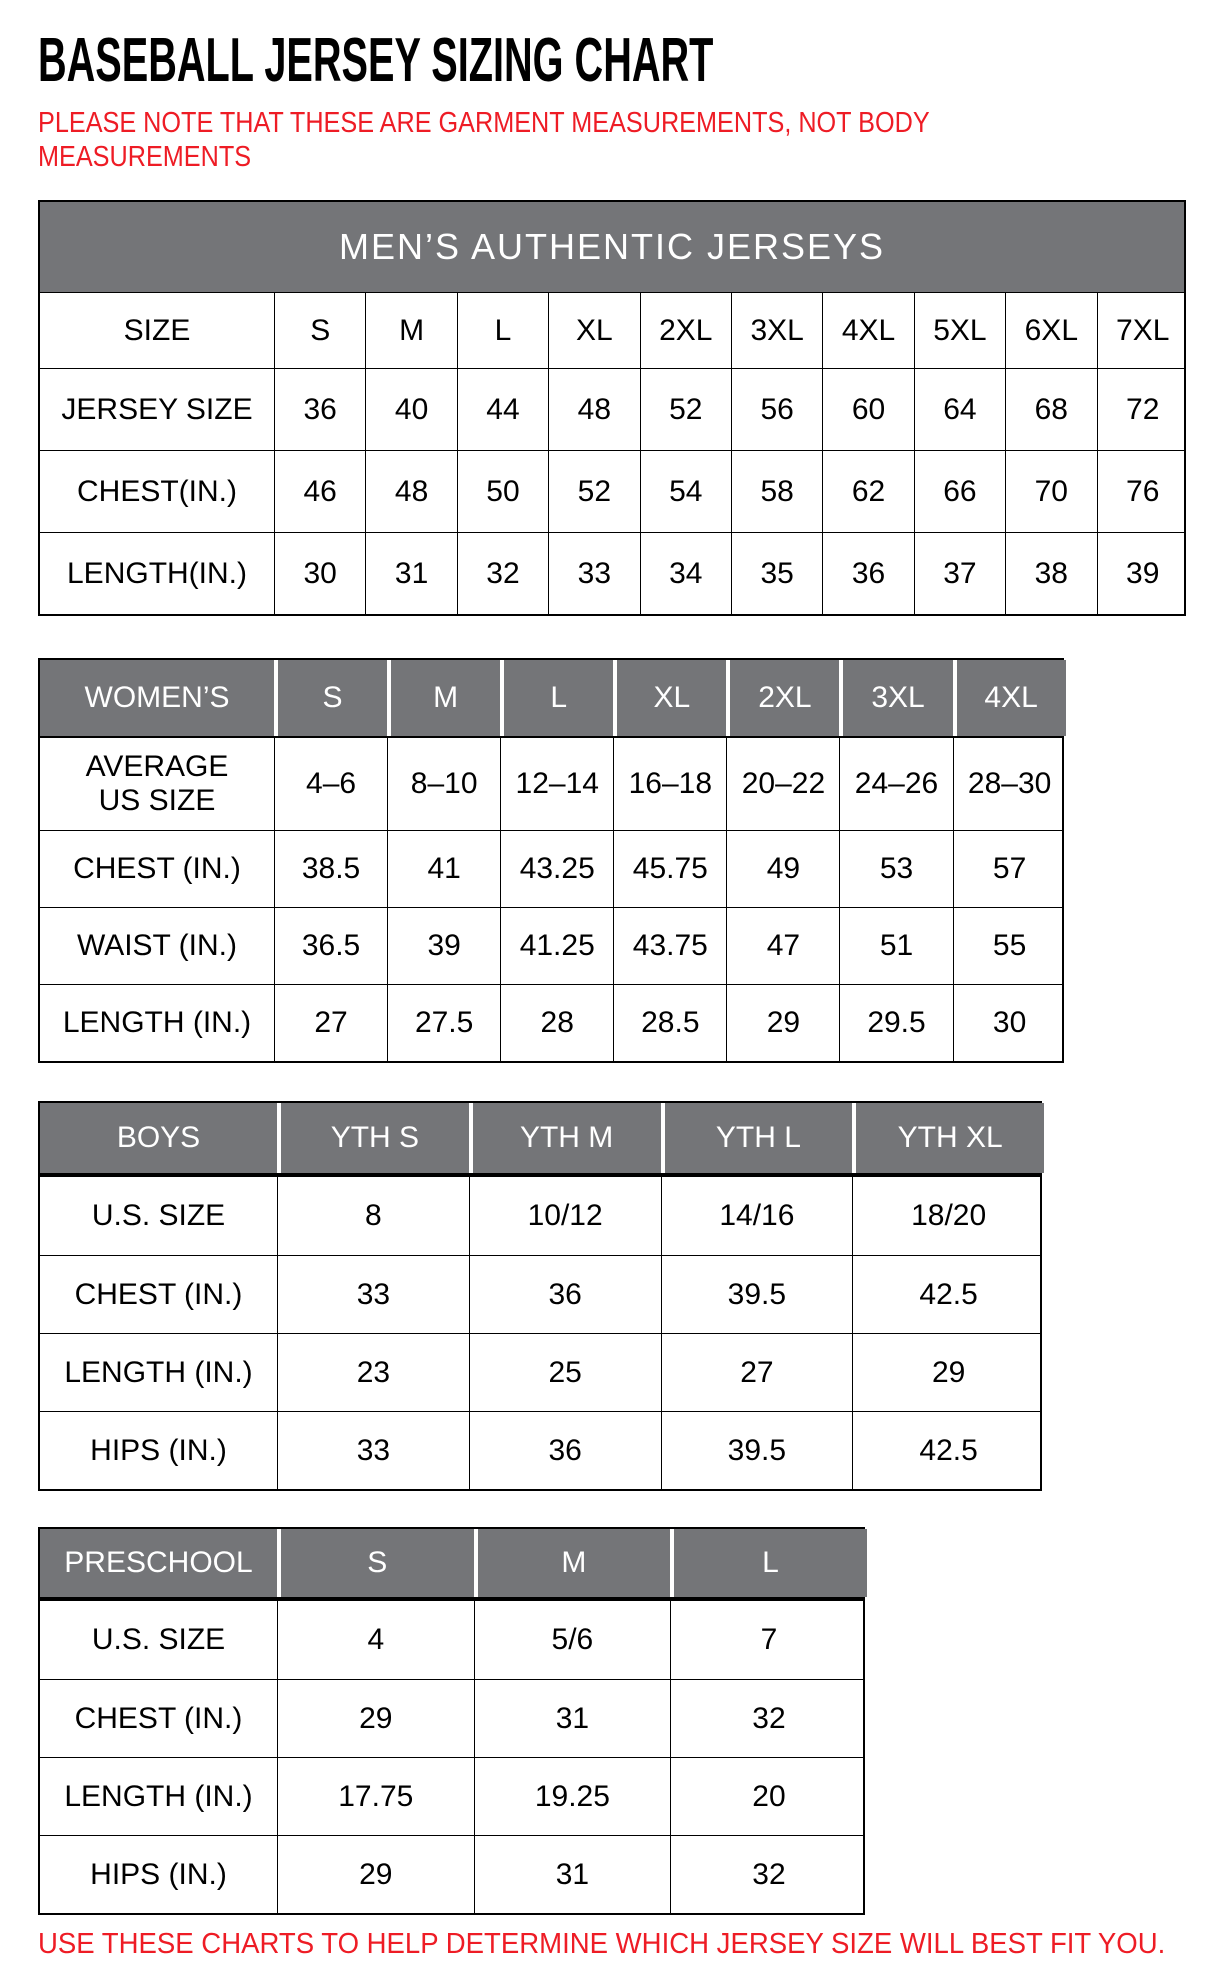  I want to click on table-cell: 43.25, so click(556, 869).